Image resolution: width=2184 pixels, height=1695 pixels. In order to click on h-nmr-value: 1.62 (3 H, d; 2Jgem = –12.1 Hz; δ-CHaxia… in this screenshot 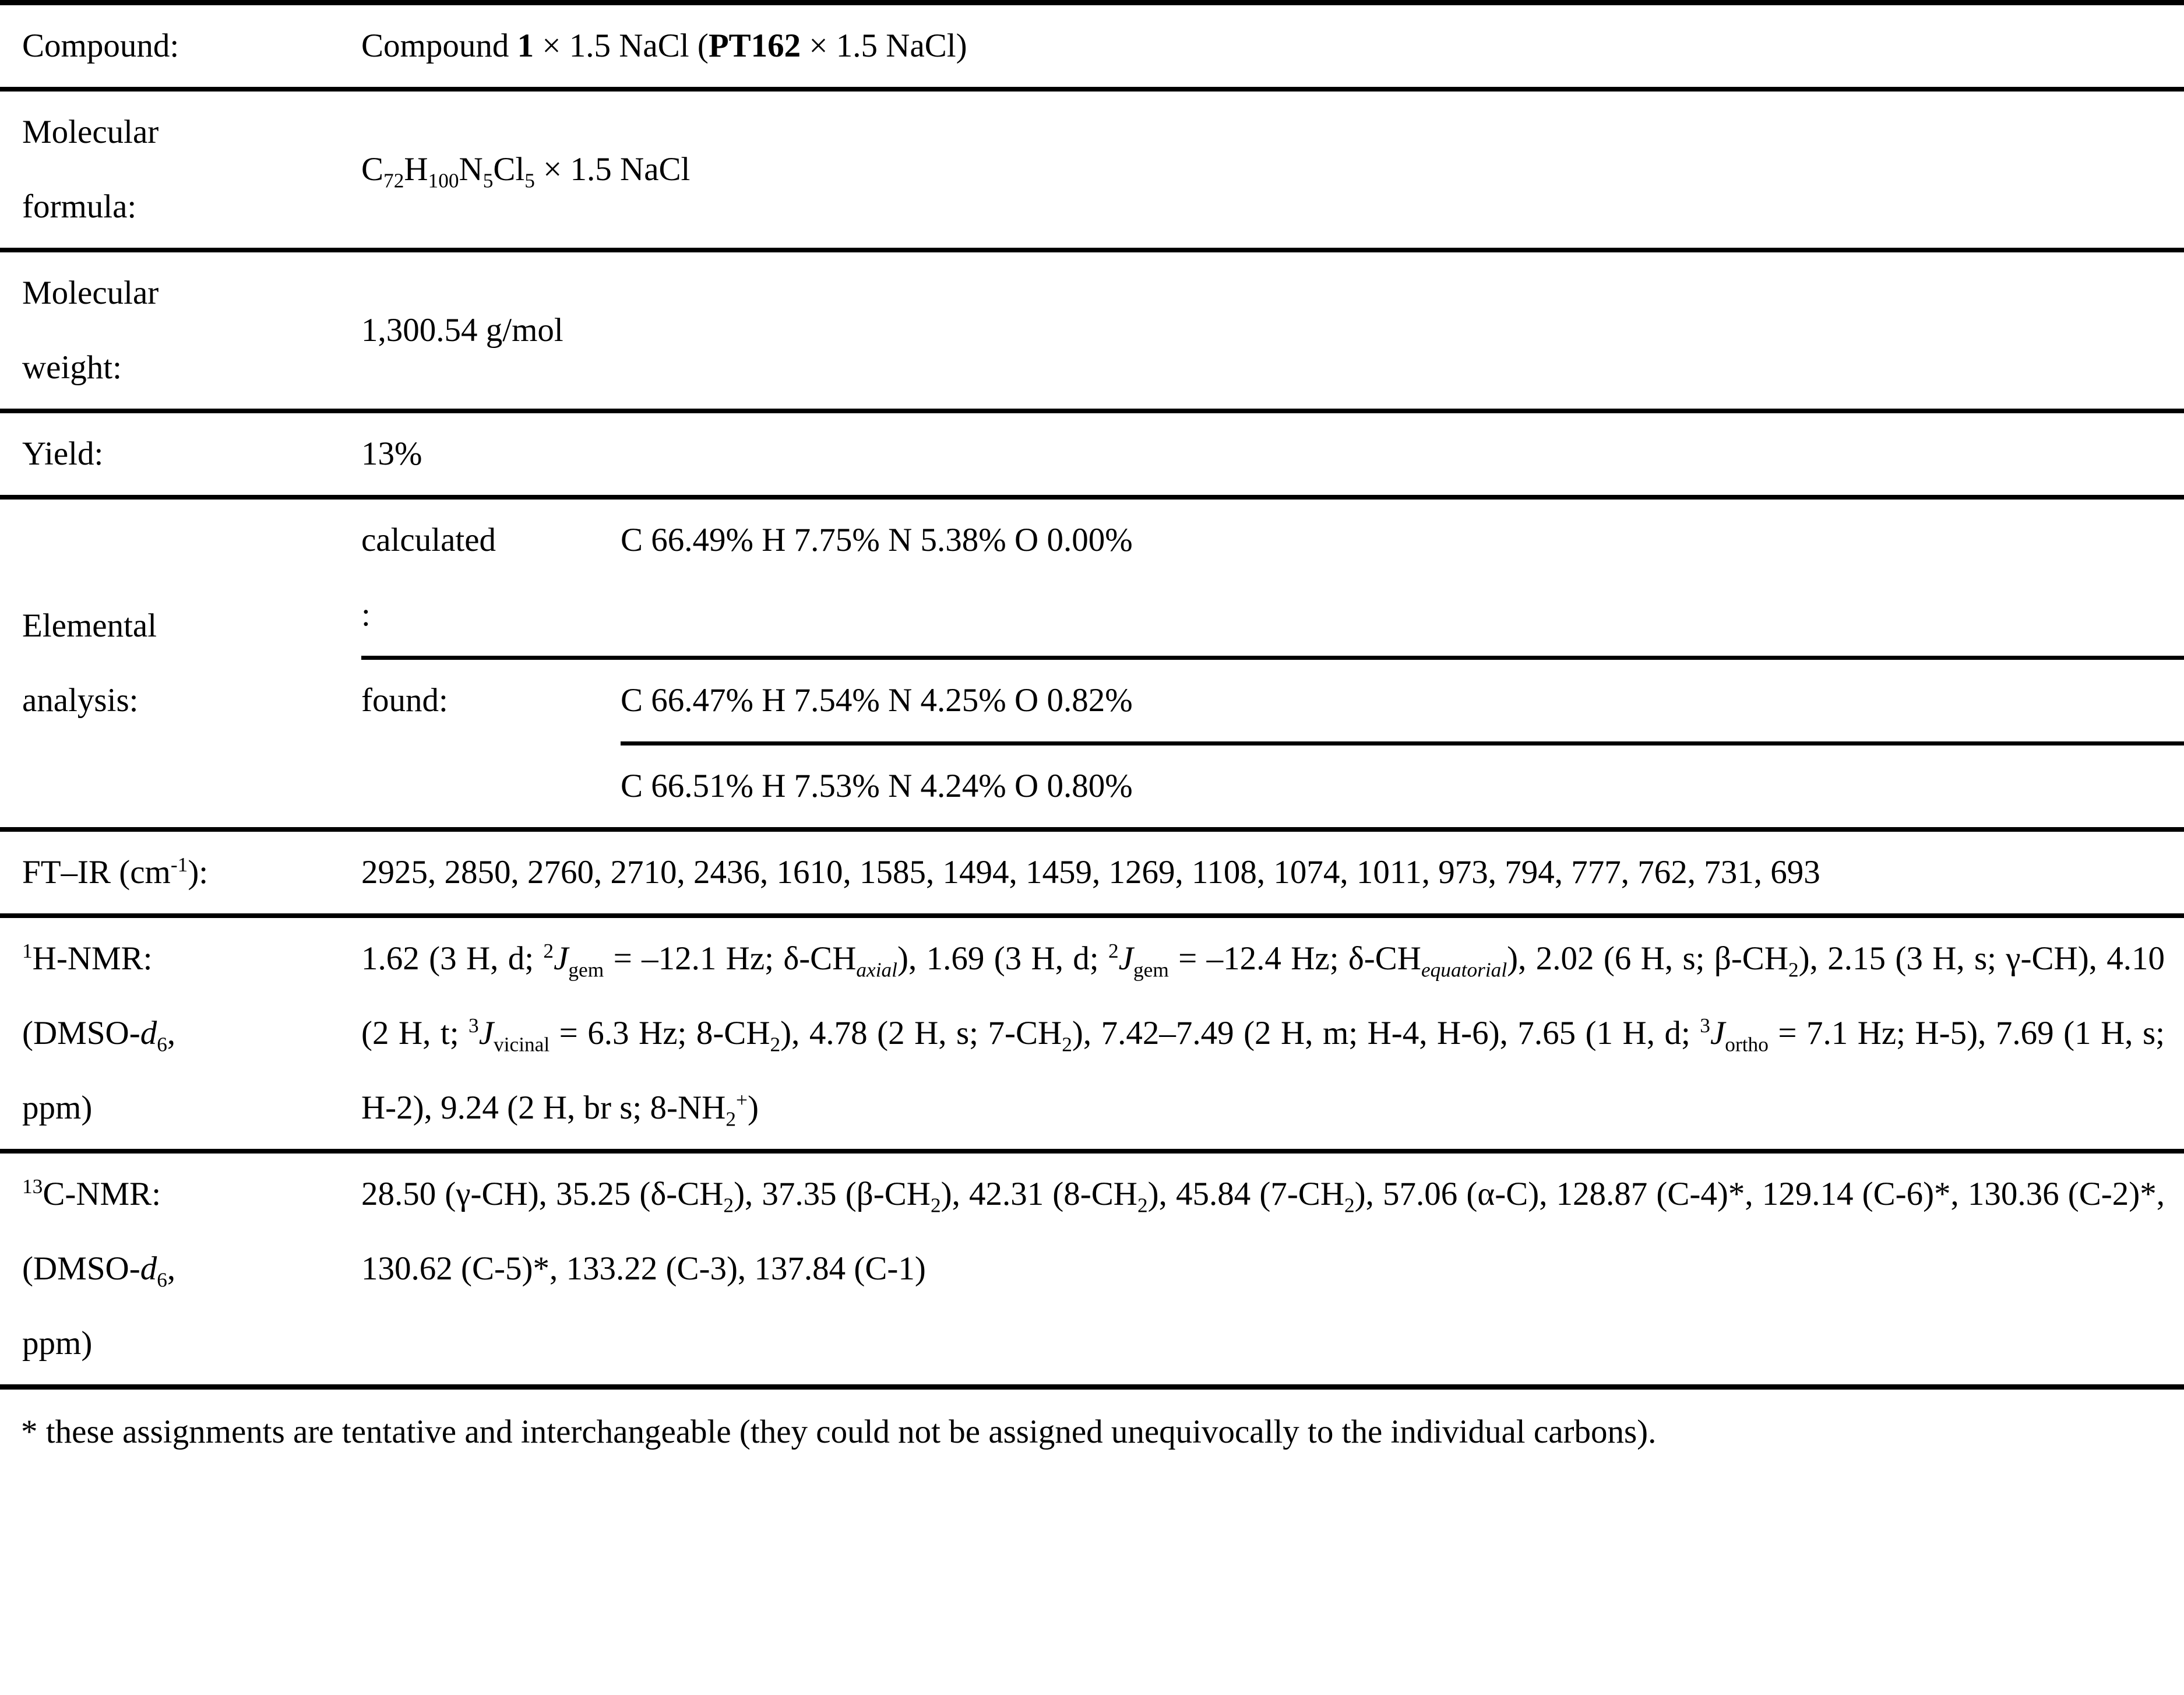, I will do `click(1263, 1035)`.